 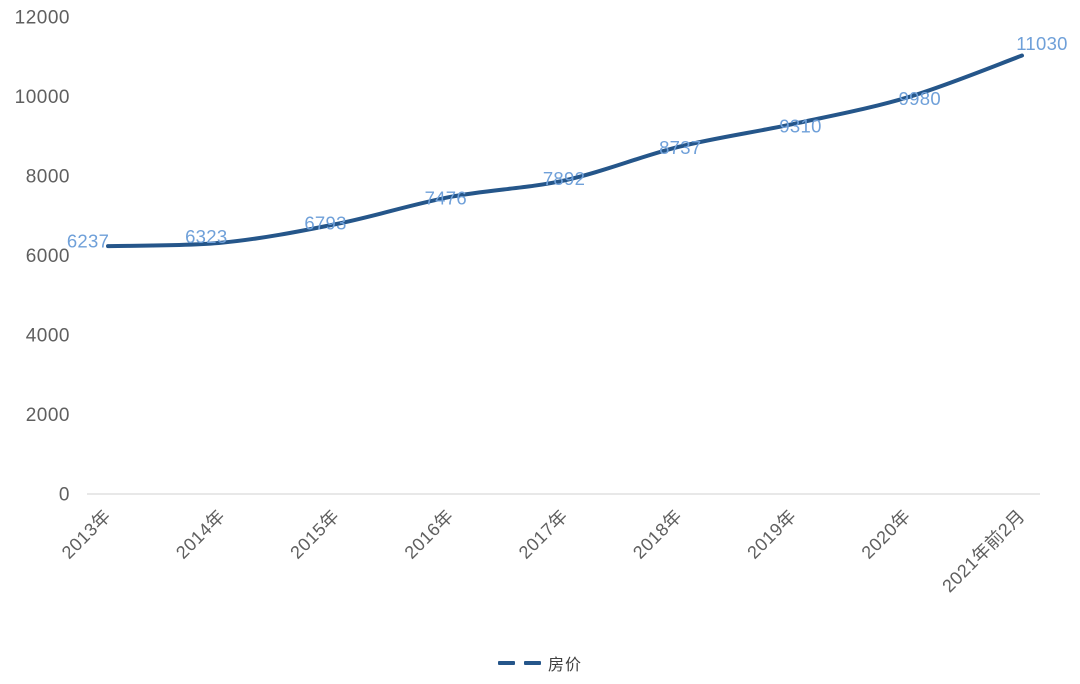 I want to click on x-axis-category-label: 2016年, so click(x=429, y=534).